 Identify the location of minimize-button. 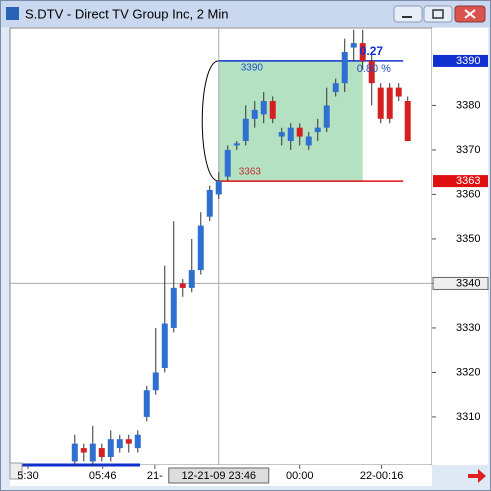
(408, 14).